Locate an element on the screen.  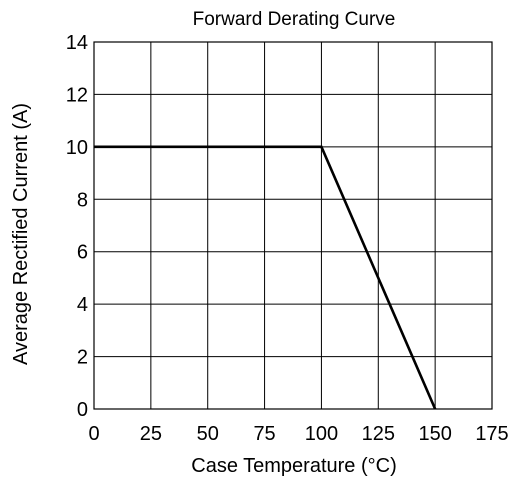
x-tick-label: 150 is located at coordinates (434, 434).